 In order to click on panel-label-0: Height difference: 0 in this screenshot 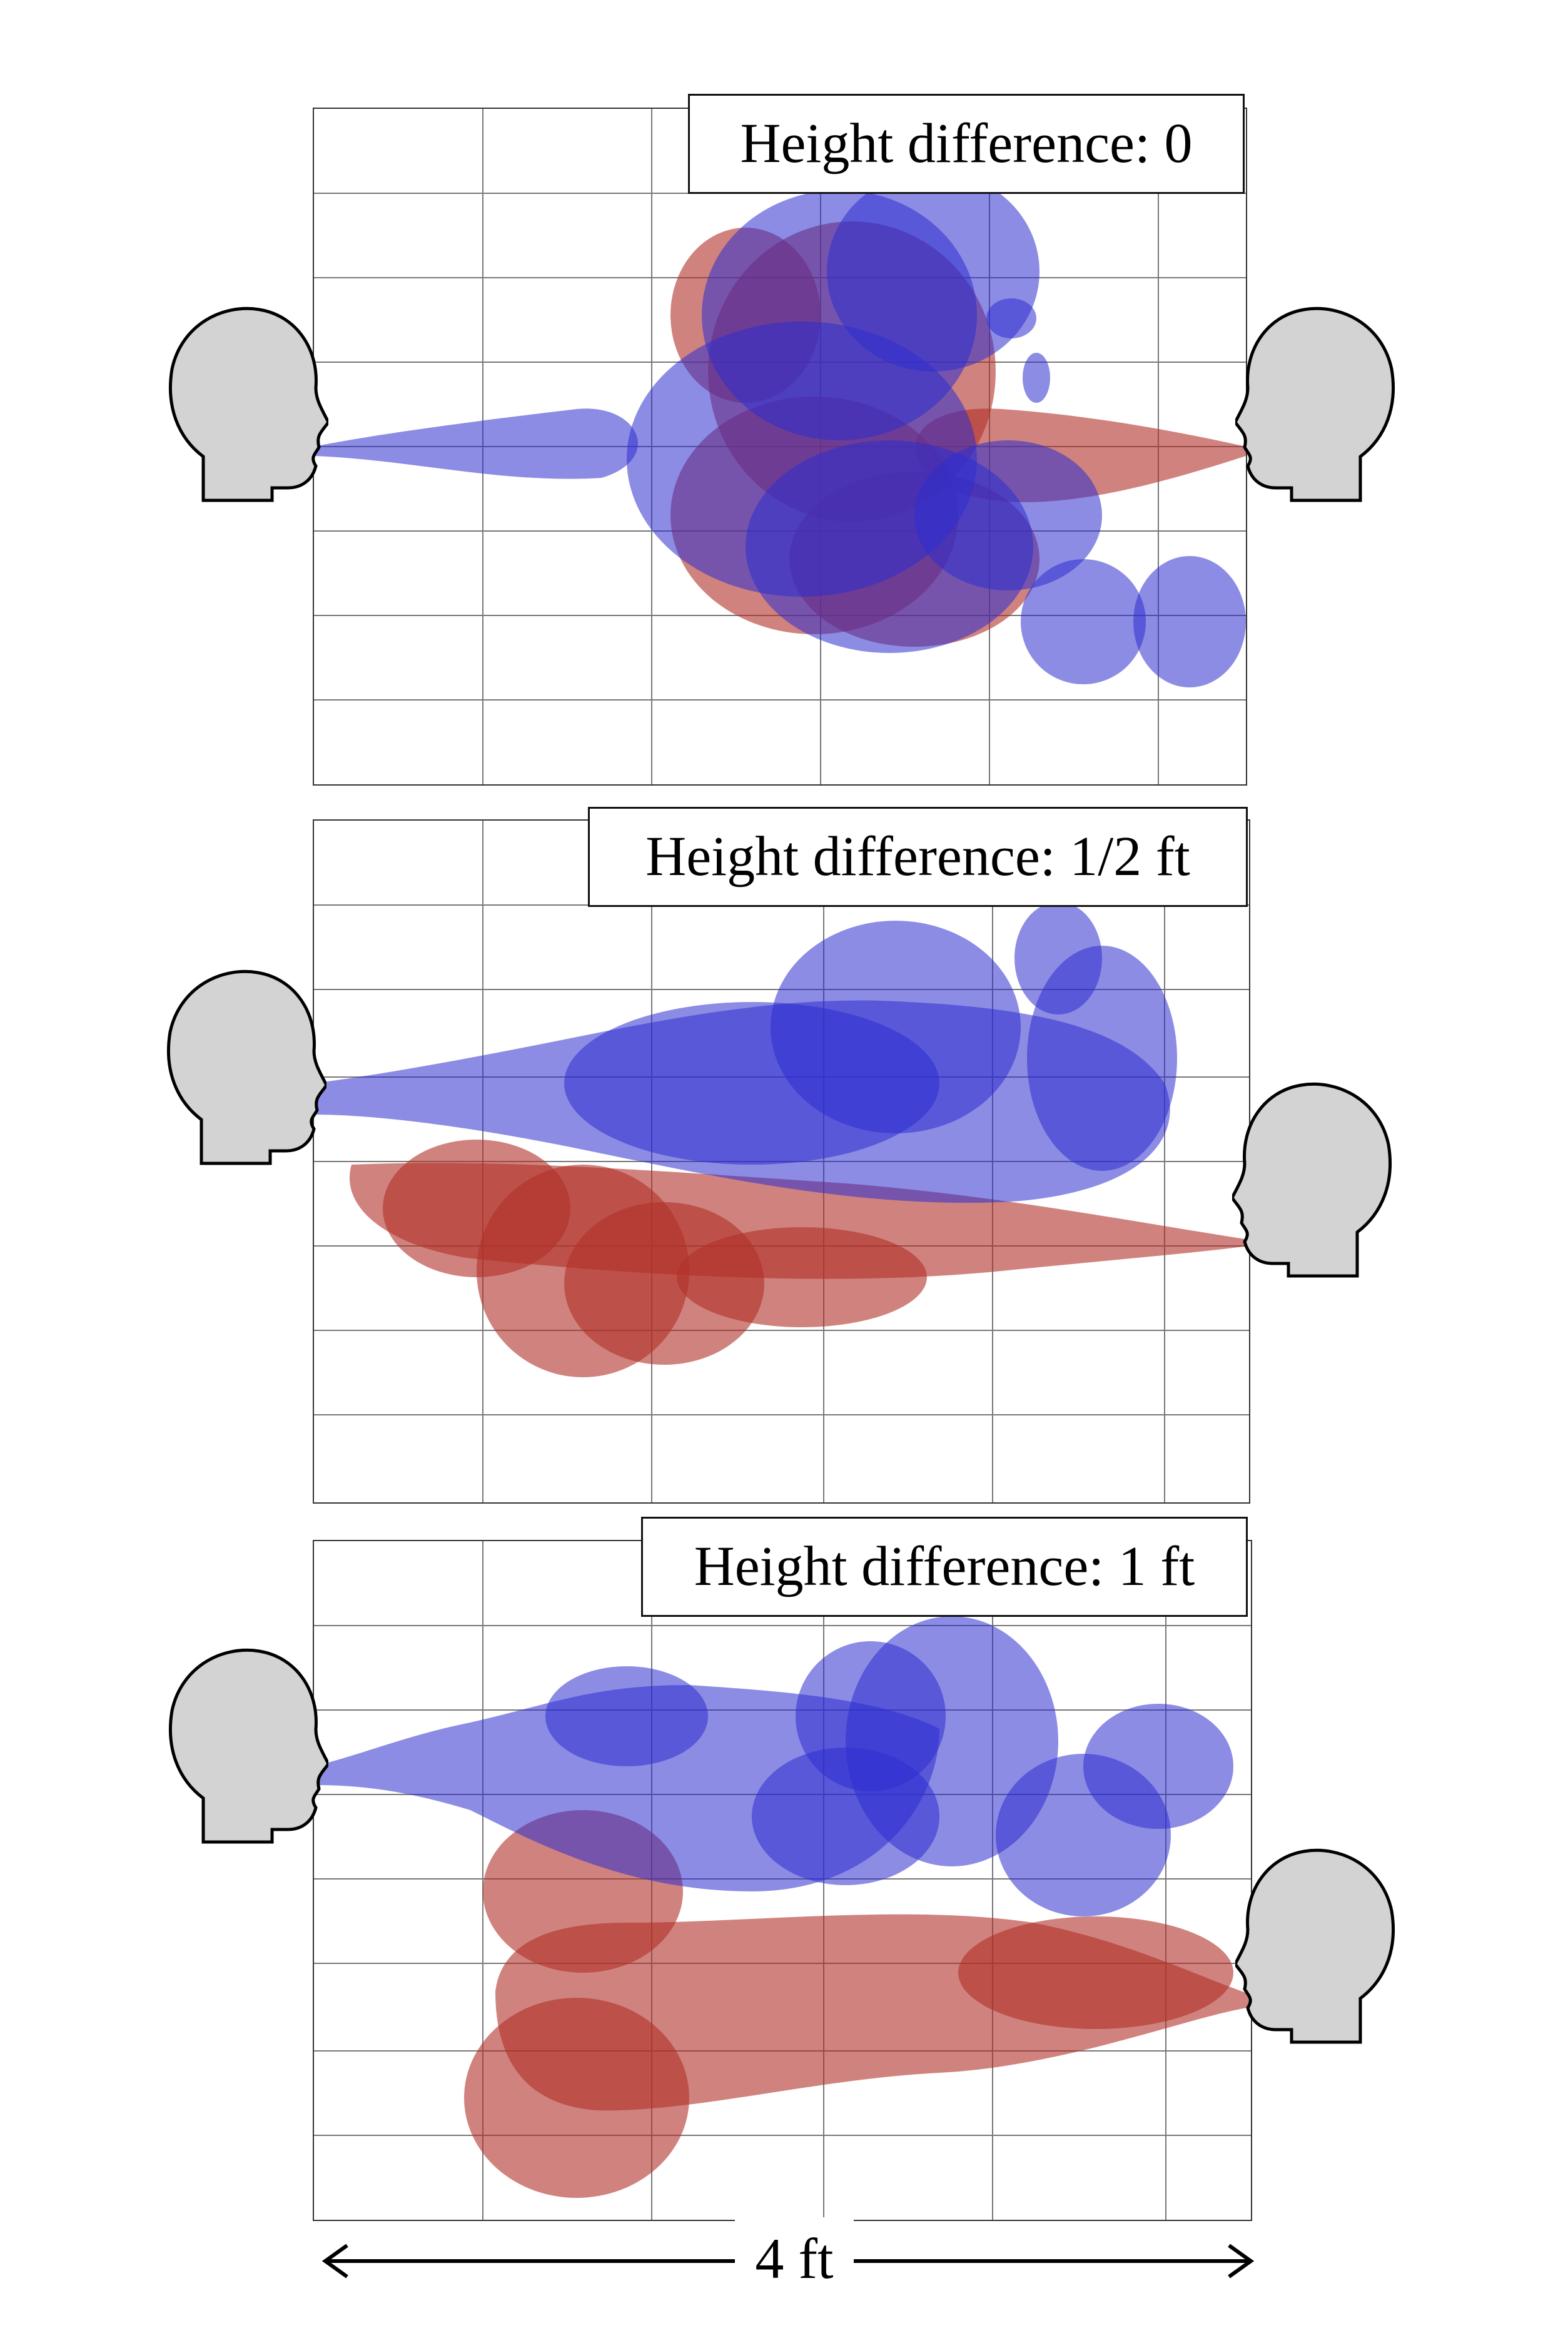, I will do `click(966, 144)`.